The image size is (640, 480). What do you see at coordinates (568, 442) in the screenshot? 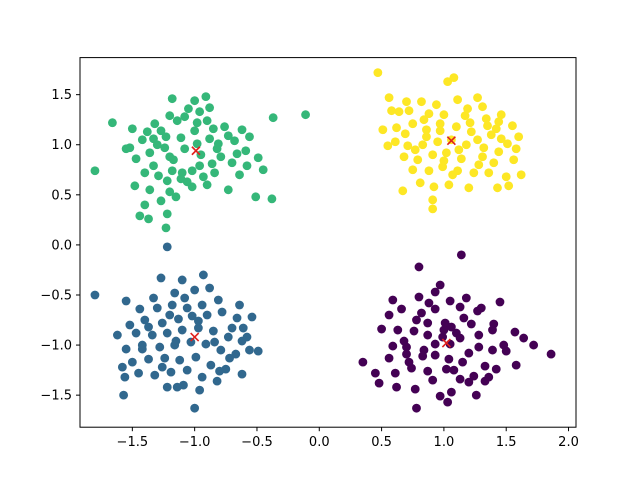
I see `x-tick-label: 2.0` at bounding box center [568, 442].